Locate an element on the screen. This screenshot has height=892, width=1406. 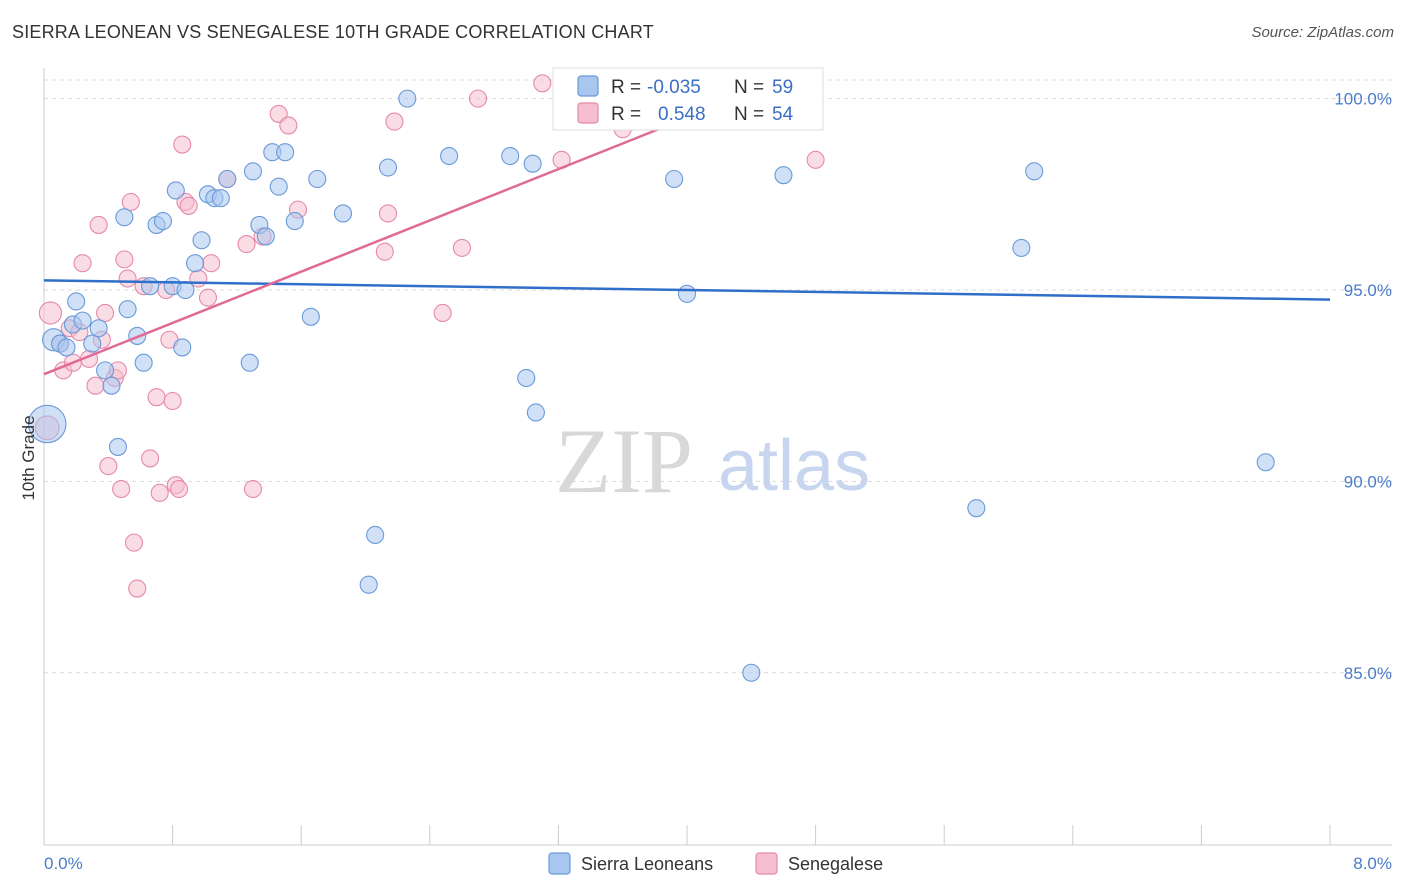
source-credit: Source: ZipAtlas.com is located at coordinates (1322, 32).